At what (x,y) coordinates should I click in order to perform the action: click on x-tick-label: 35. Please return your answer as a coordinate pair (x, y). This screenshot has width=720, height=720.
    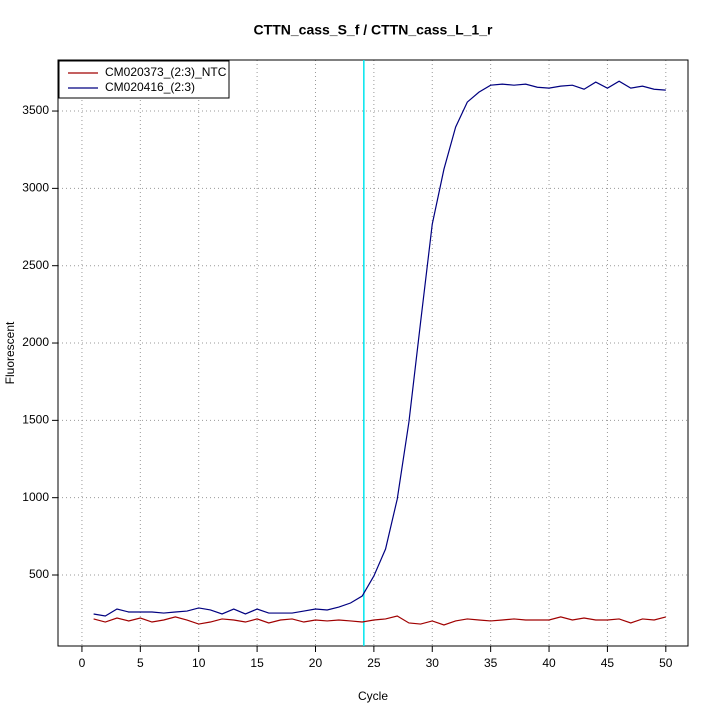
    Looking at the image, I should click on (491, 663).